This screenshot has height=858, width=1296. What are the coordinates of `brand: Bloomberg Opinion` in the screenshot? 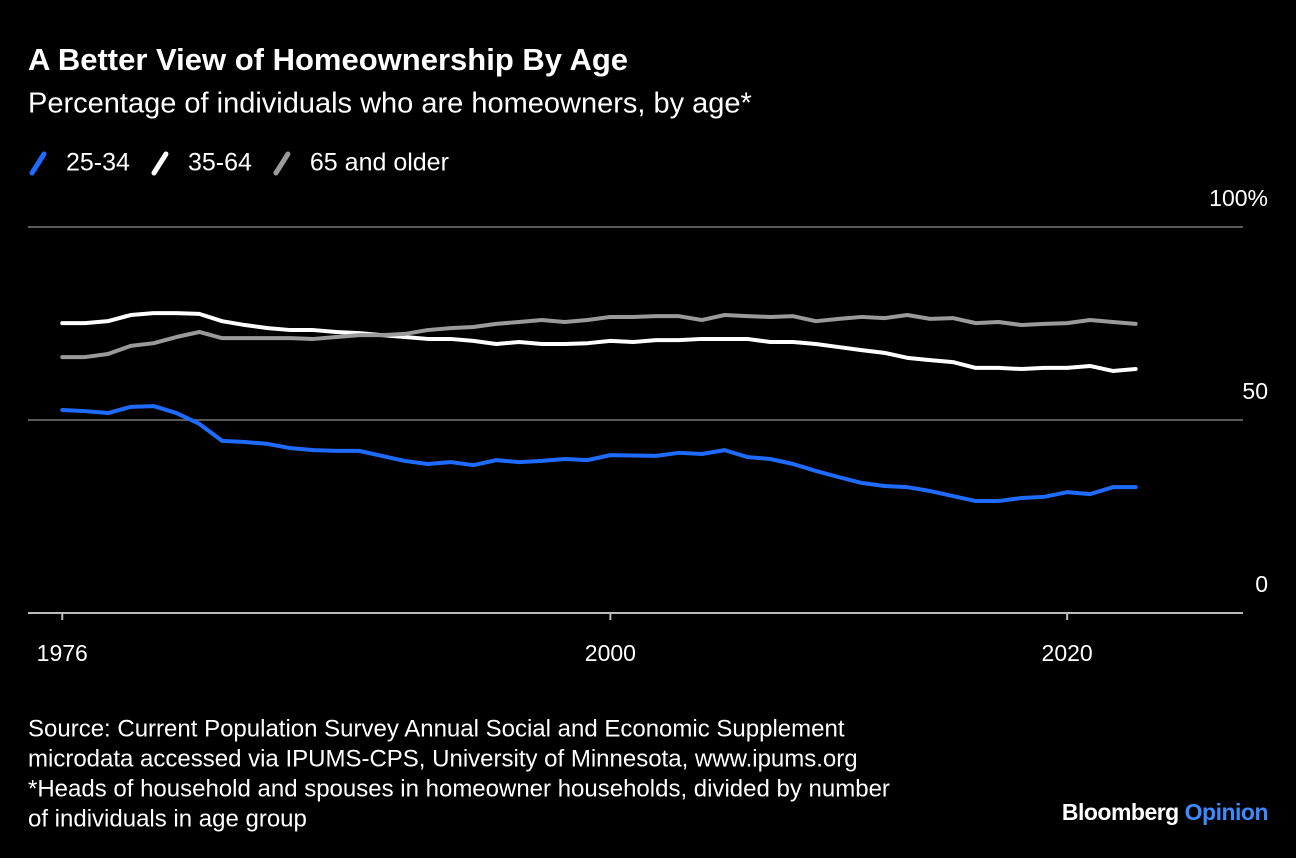 It's located at (1165, 812).